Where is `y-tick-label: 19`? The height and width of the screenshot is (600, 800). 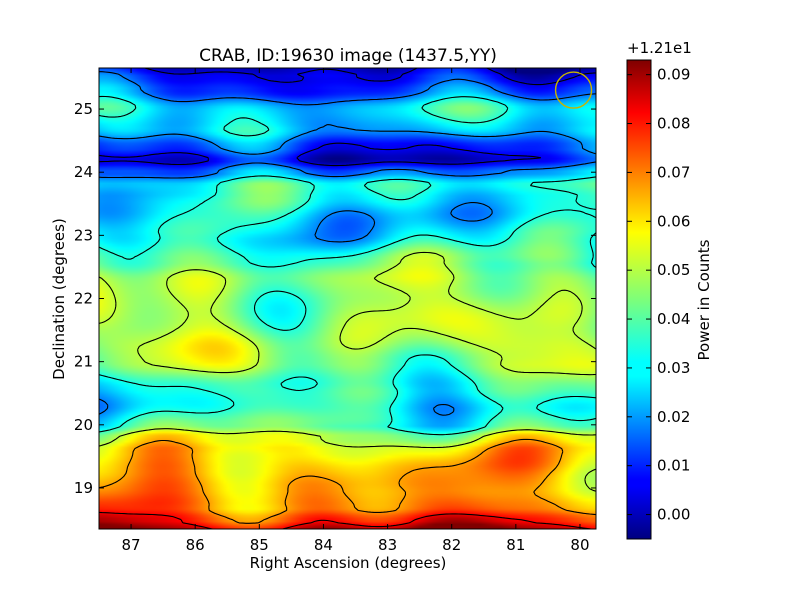 y-tick-label: 19 is located at coordinates (83, 488).